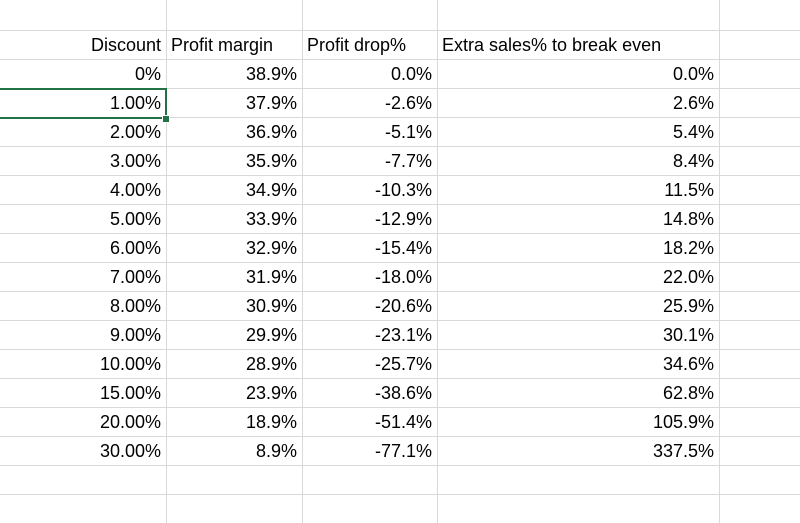 This screenshot has width=800, height=523. What do you see at coordinates (271, 335) in the screenshot?
I see `cell-profit-margin: 29.9%` at bounding box center [271, 335].